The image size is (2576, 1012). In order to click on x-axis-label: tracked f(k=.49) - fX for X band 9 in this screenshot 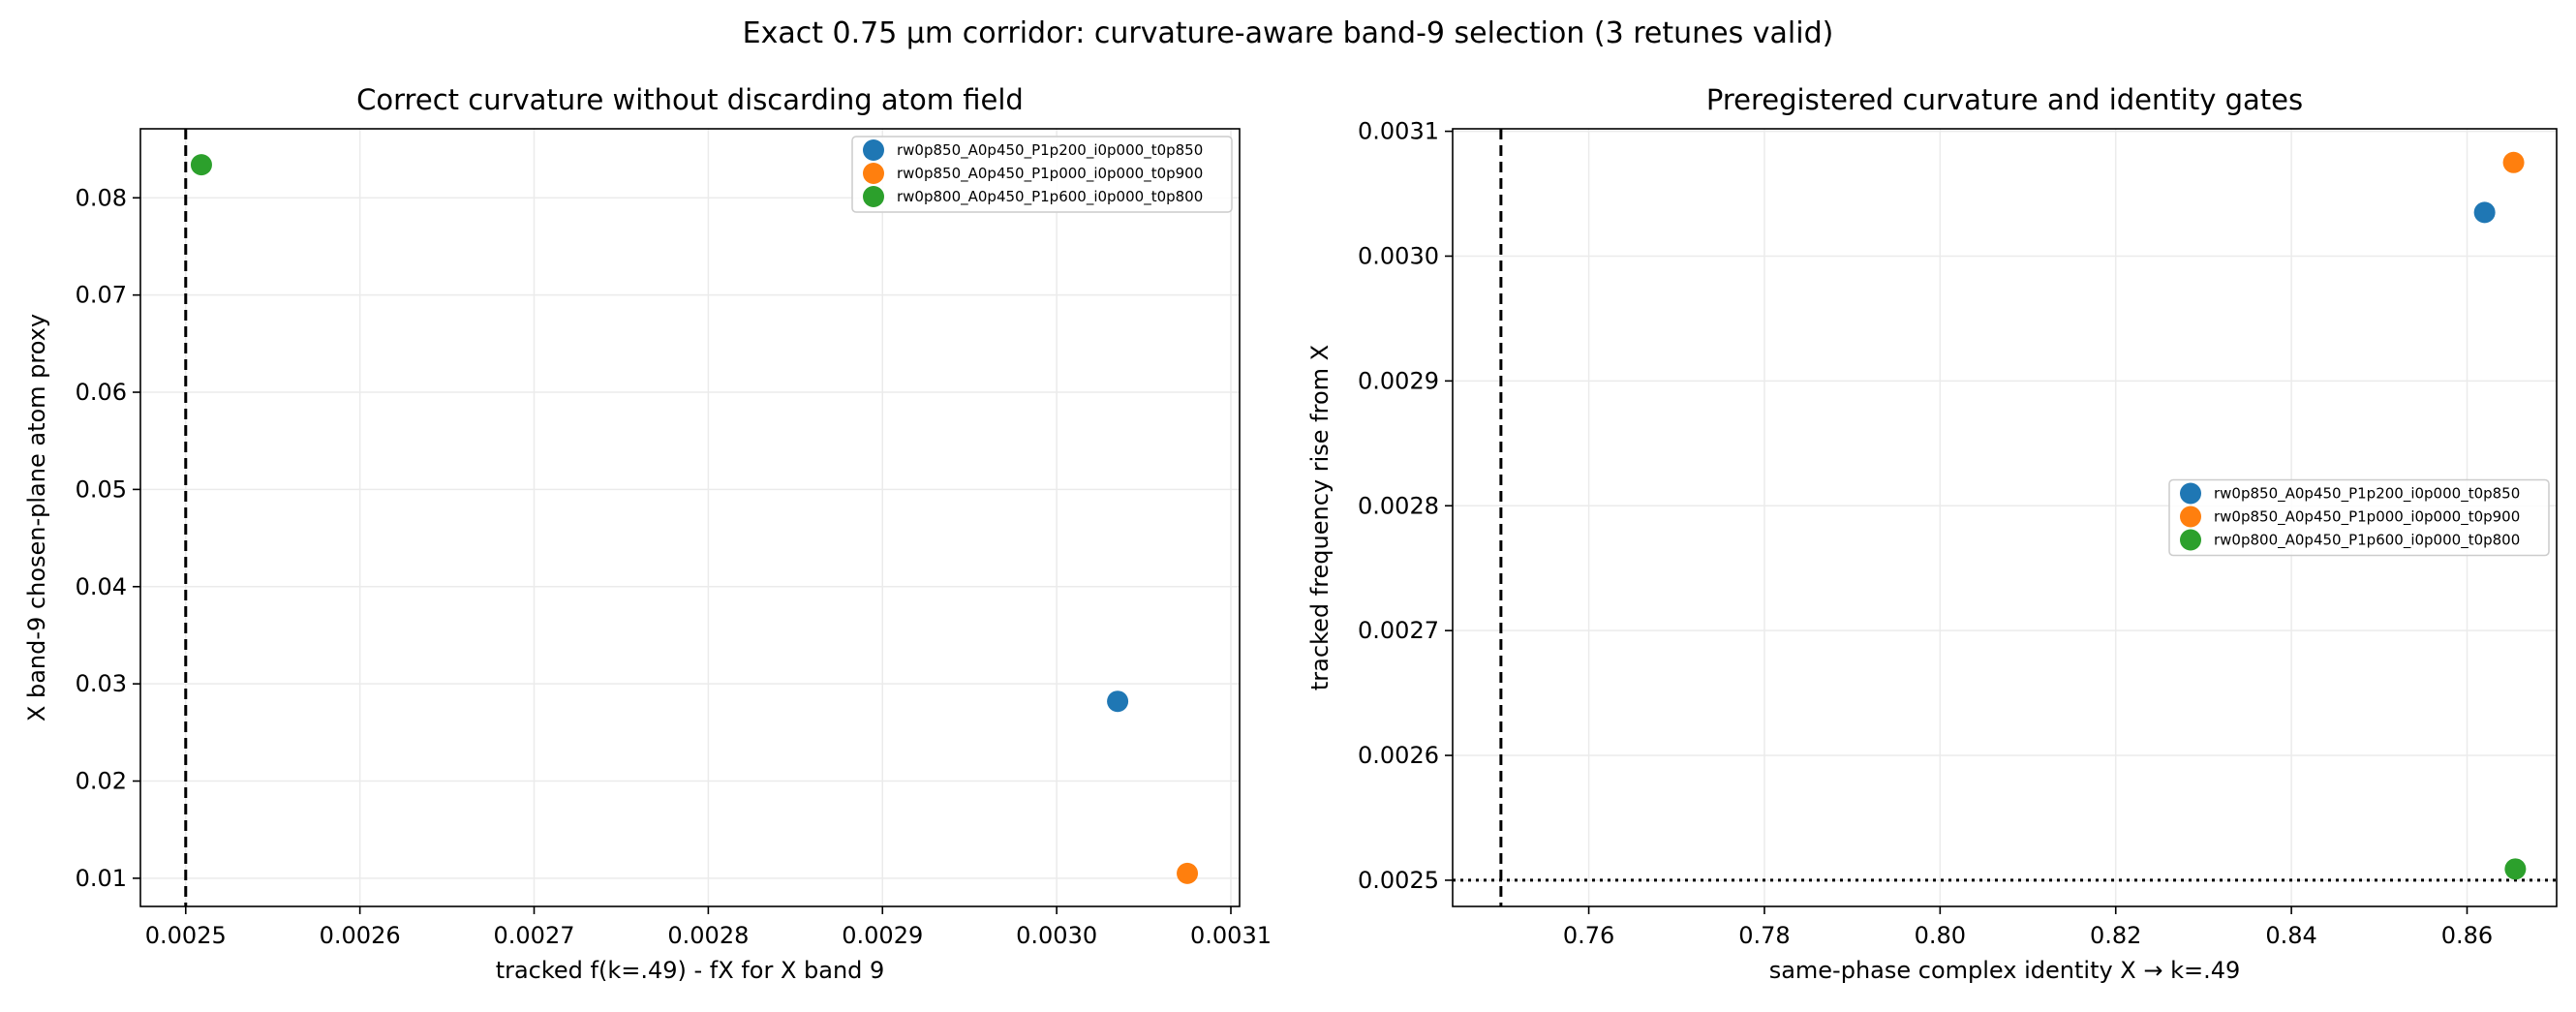, I will do `click(690, 970)`.